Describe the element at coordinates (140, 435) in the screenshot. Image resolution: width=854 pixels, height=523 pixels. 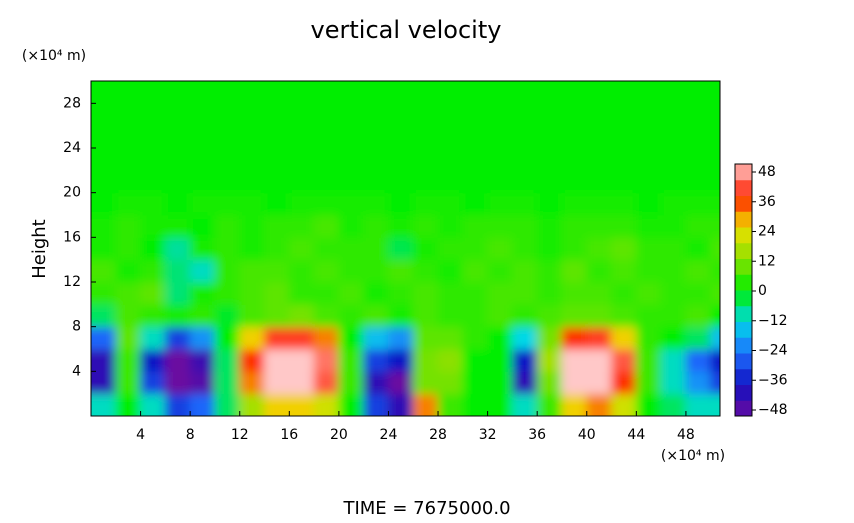
I see `x-tick-label: 4` at that location.